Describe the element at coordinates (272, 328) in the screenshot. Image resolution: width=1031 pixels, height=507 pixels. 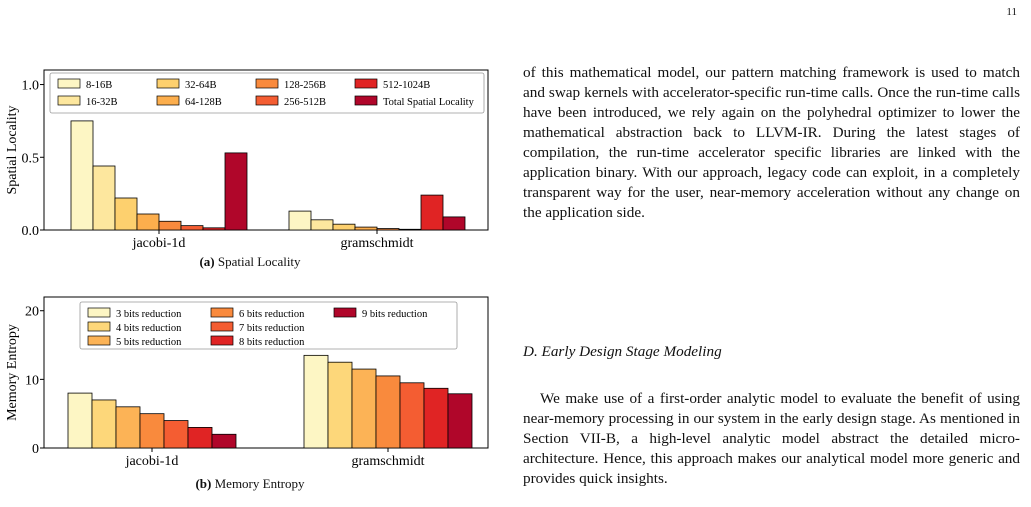
I see `legend-label: 7 bits reduction` at that location.